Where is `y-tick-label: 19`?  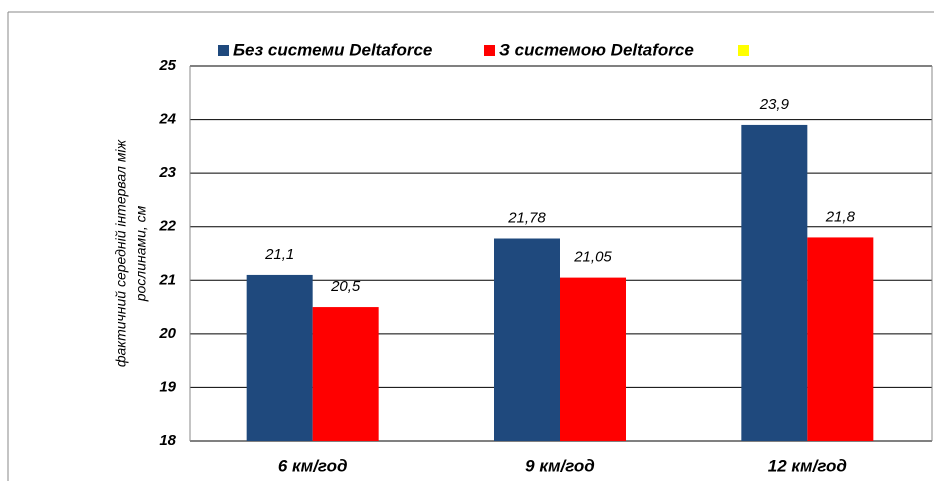 y-tick-label: 19 is located at coordinates (167, 386).